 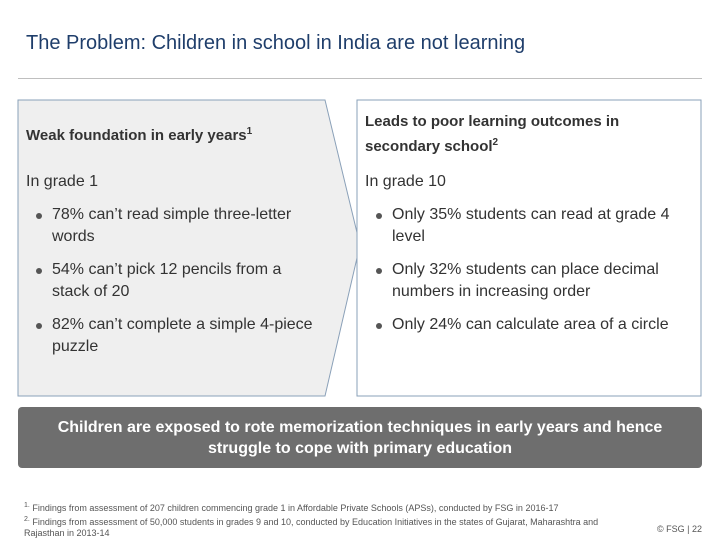 What do you see at coordinates (360, 78) in the screenshot?
I see `title-rule` at bounding box center [360, 78].